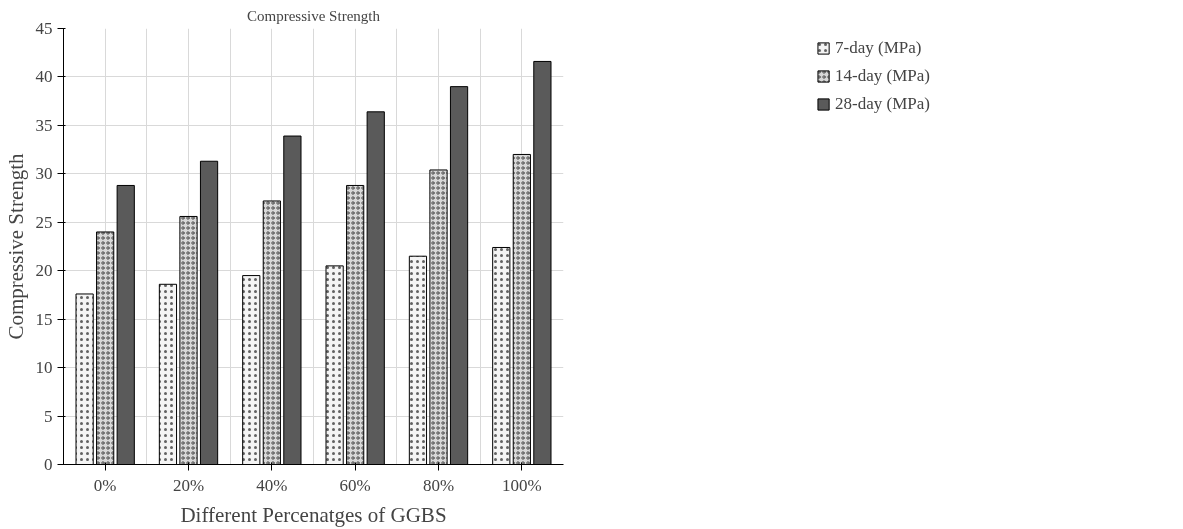 This screenshot has height=529, width=1183. Describe the element at coordinates (44, 222) in the screenshot. I see `y-tick-label: 25` at that location.